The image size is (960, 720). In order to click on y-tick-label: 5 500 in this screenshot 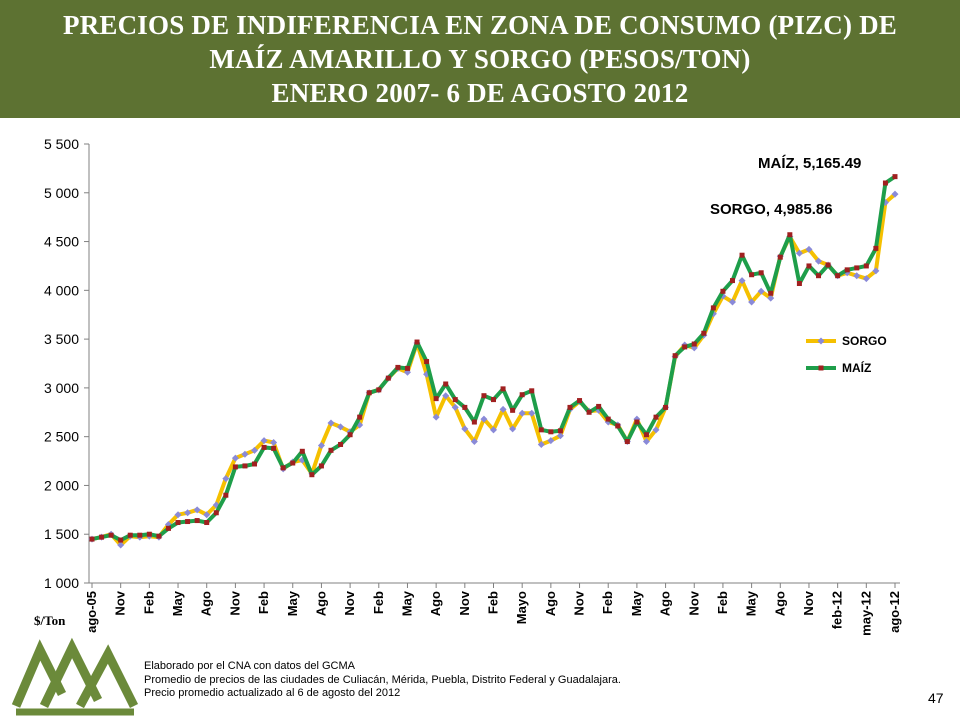, I will do `click(61, 144)`.